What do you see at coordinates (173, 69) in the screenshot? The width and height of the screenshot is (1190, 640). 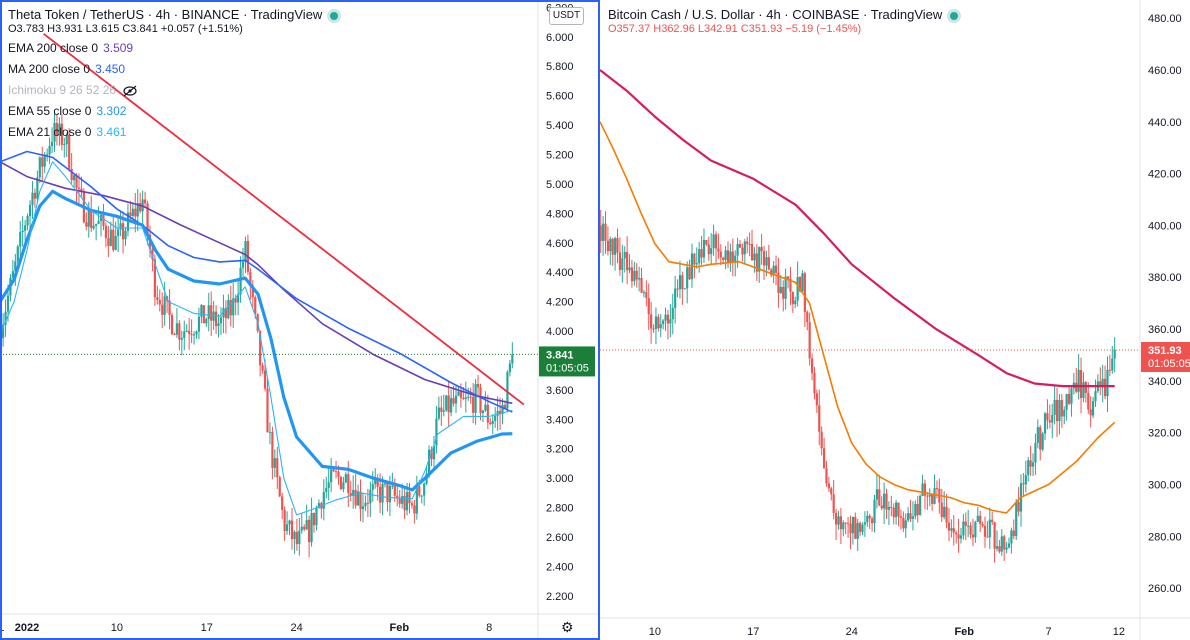 I see `indicator-row: MA 200 close 0 3.450` at bounding box center [173, 69].